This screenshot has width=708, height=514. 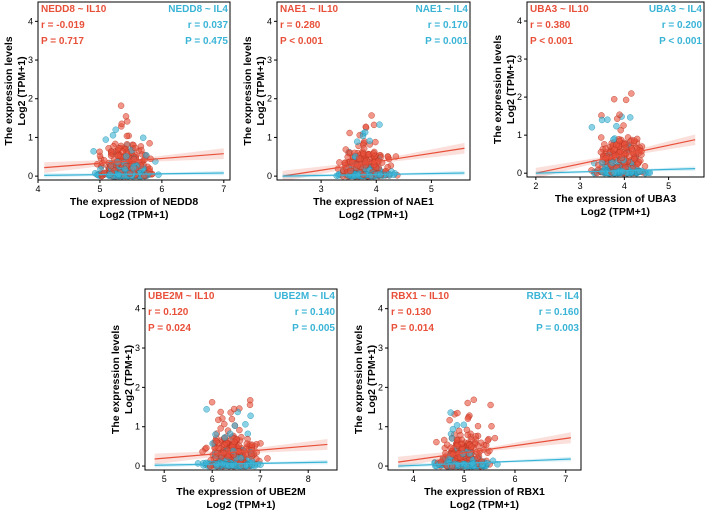 What do you see at coordinates (559, 312) in the screenshot?
I see `il4-r-value: r = 0.160` at bounding box center [559, 312].